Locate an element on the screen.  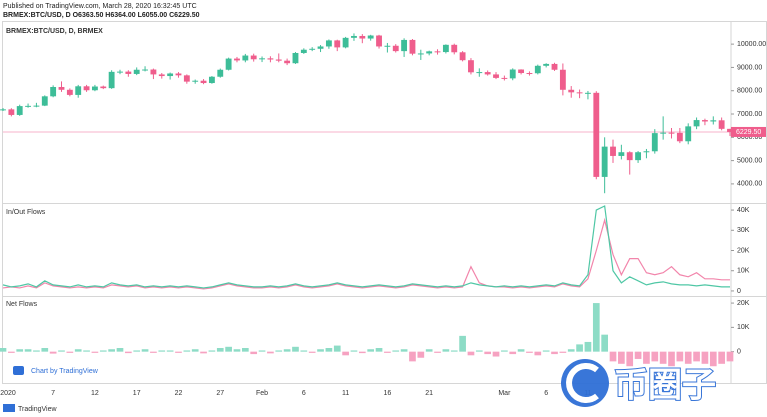
price-label: 6229.50 is located at coordinates (748, 132).